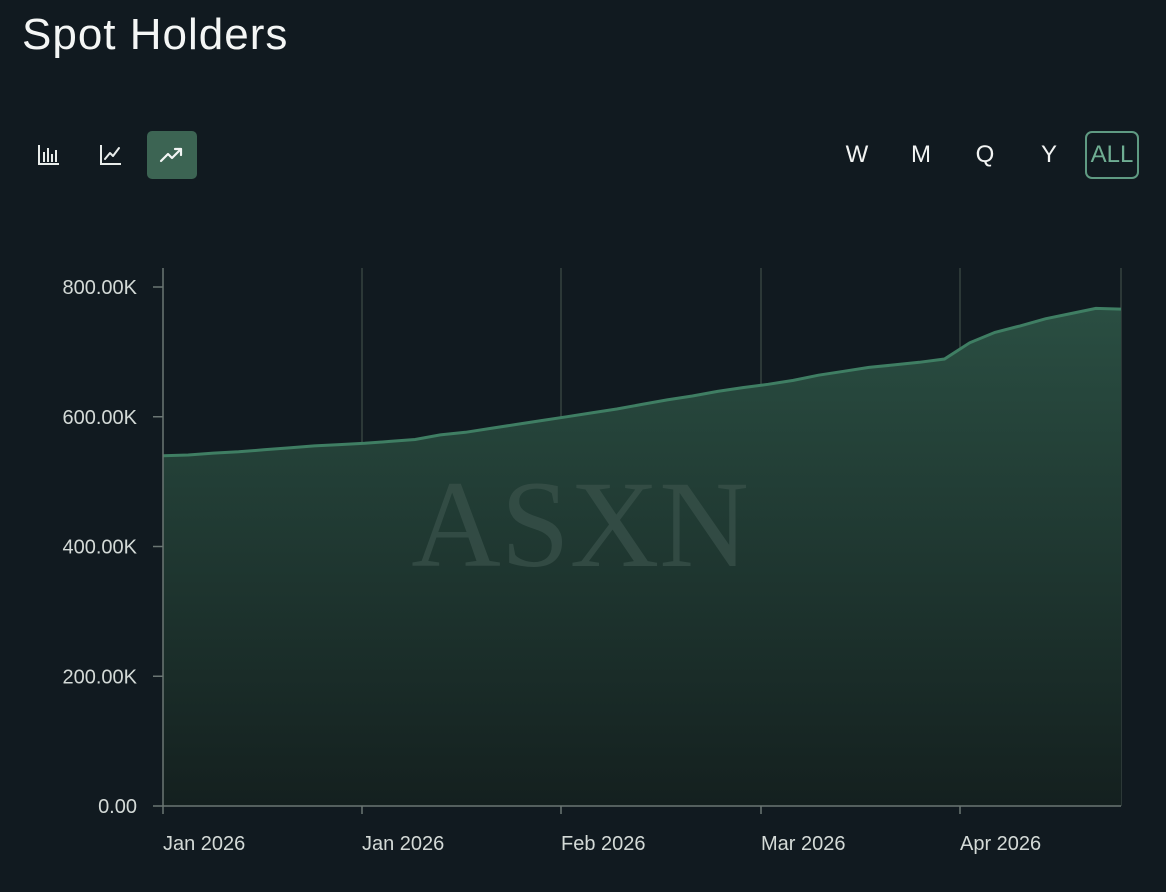  I want to click on range-button-quarter: Q, so click(985, 154).